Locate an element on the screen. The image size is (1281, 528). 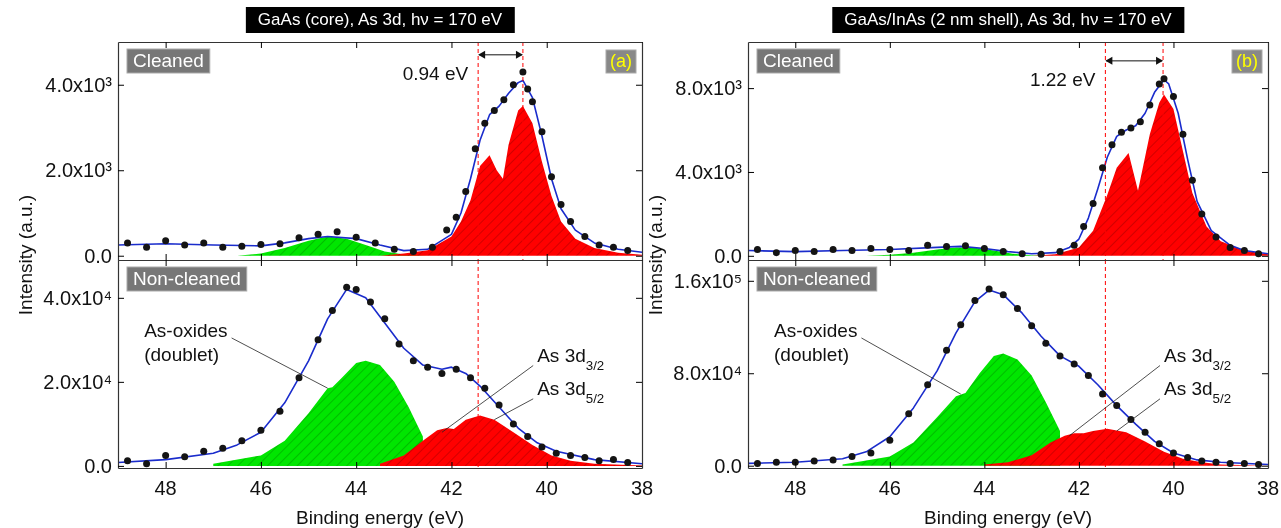
line-series is located at coordinates (380, 166).